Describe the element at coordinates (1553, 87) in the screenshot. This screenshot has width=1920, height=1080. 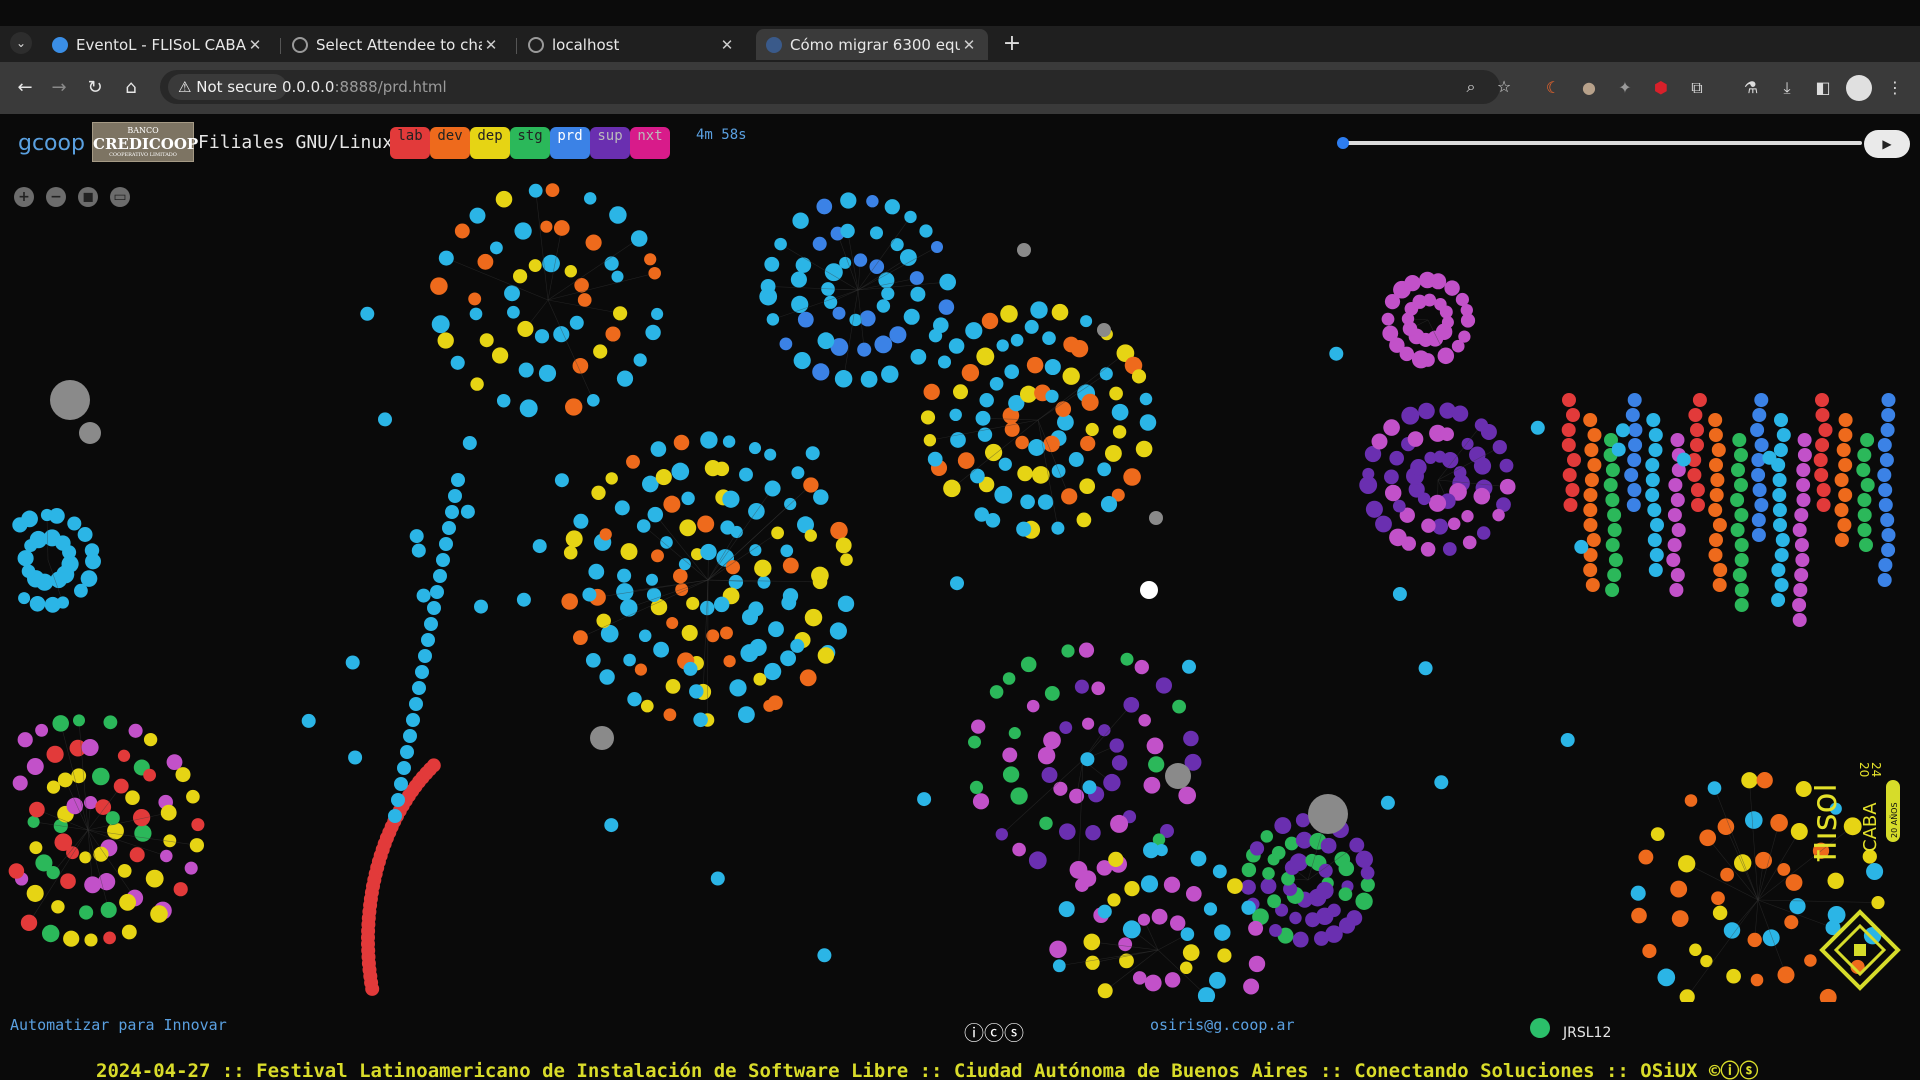
I see `extension-moon-icon: ☾` at that location.